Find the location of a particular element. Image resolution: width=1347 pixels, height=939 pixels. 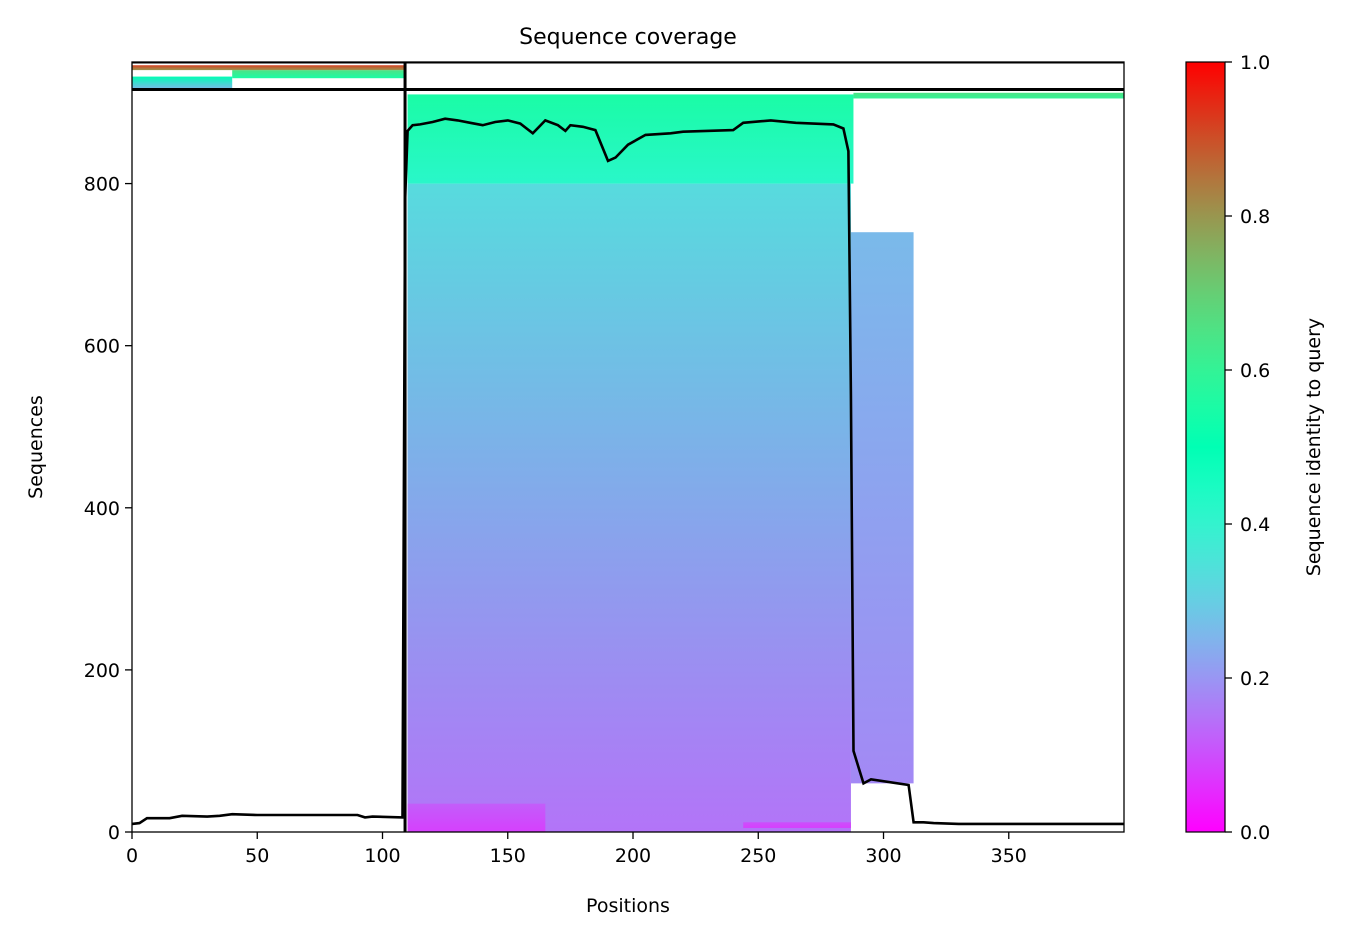

x-tick-label: 300 is located at coordinates (883, 856).